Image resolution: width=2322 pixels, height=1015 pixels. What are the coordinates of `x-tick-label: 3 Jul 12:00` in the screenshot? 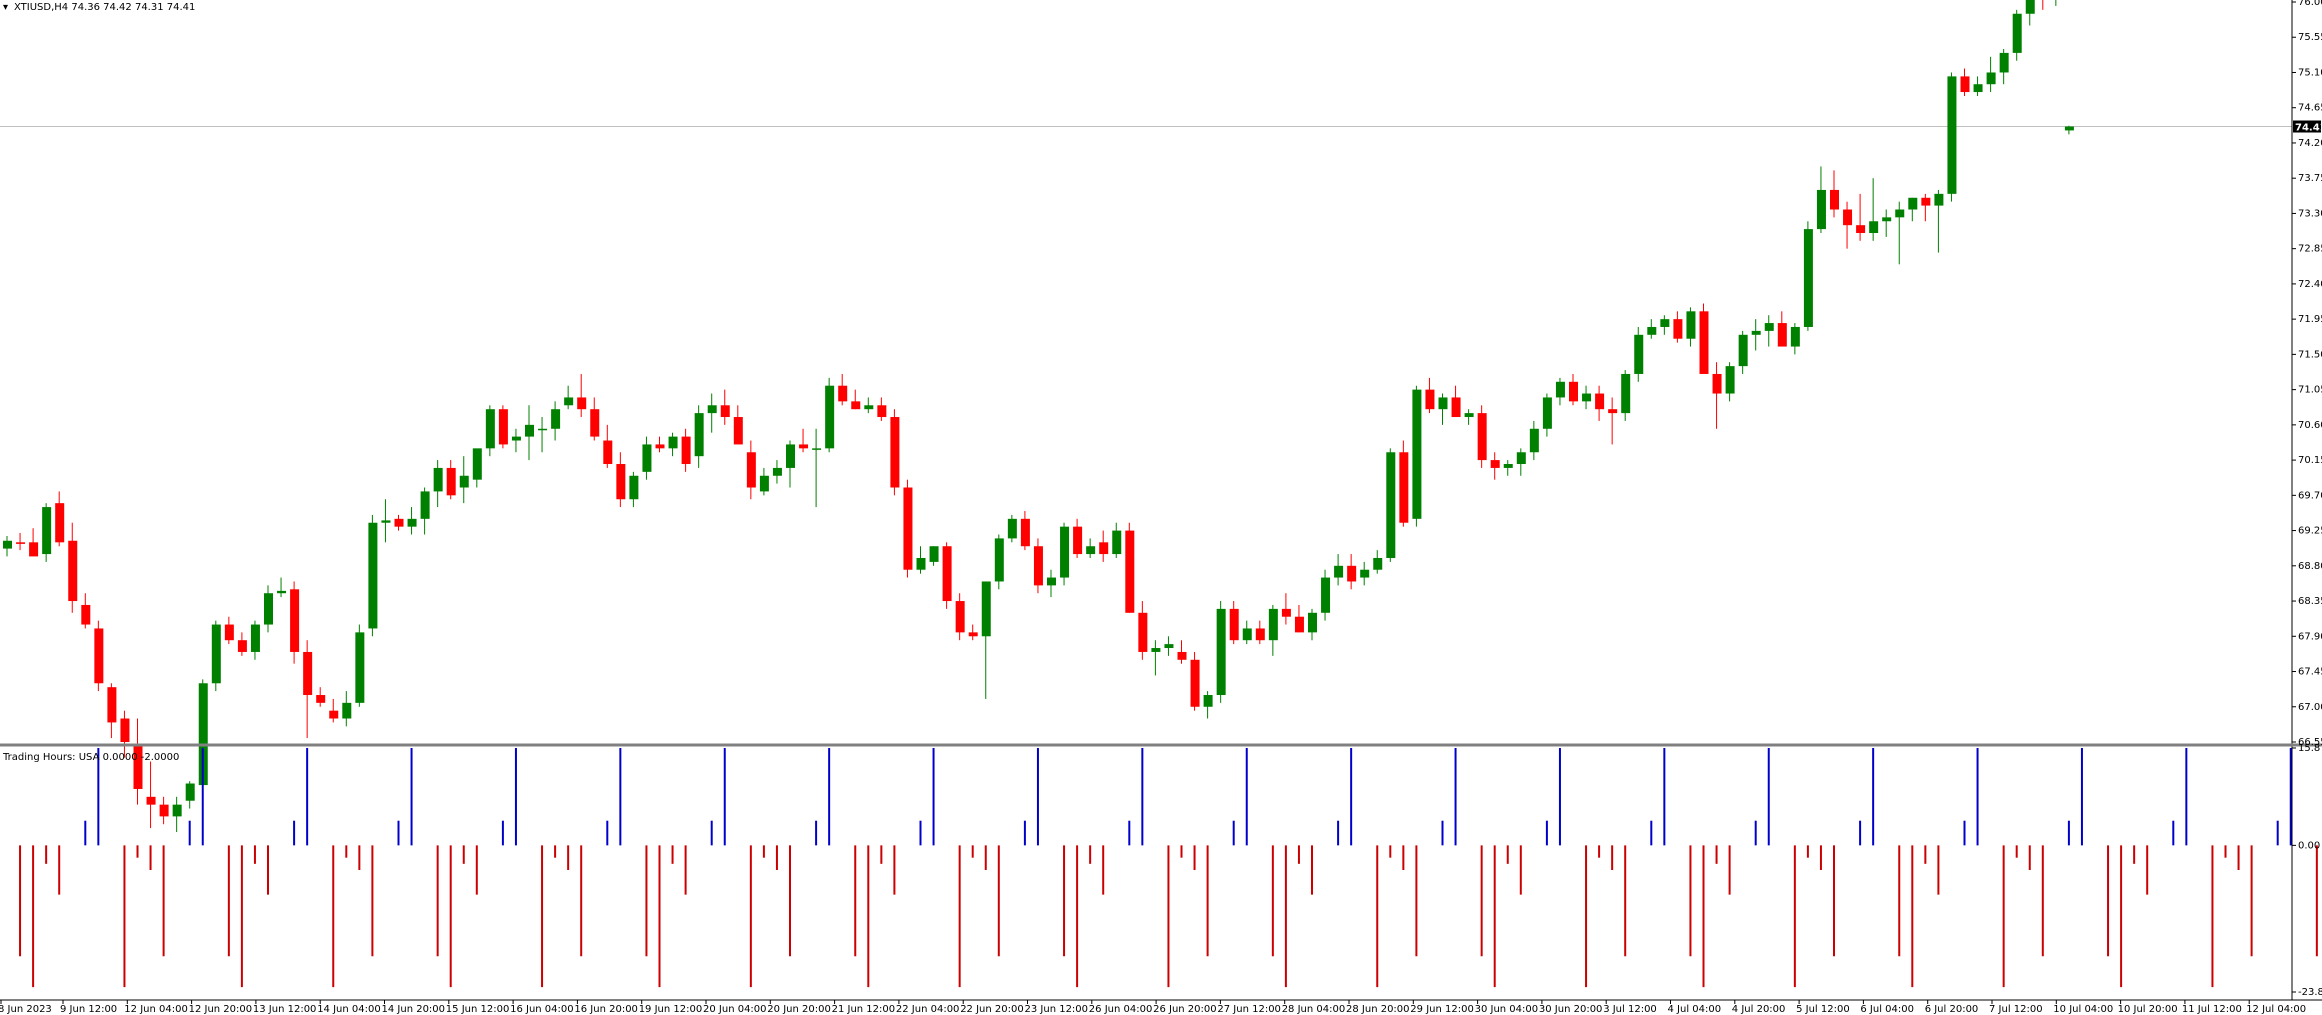 It's located at (1630, 1009).